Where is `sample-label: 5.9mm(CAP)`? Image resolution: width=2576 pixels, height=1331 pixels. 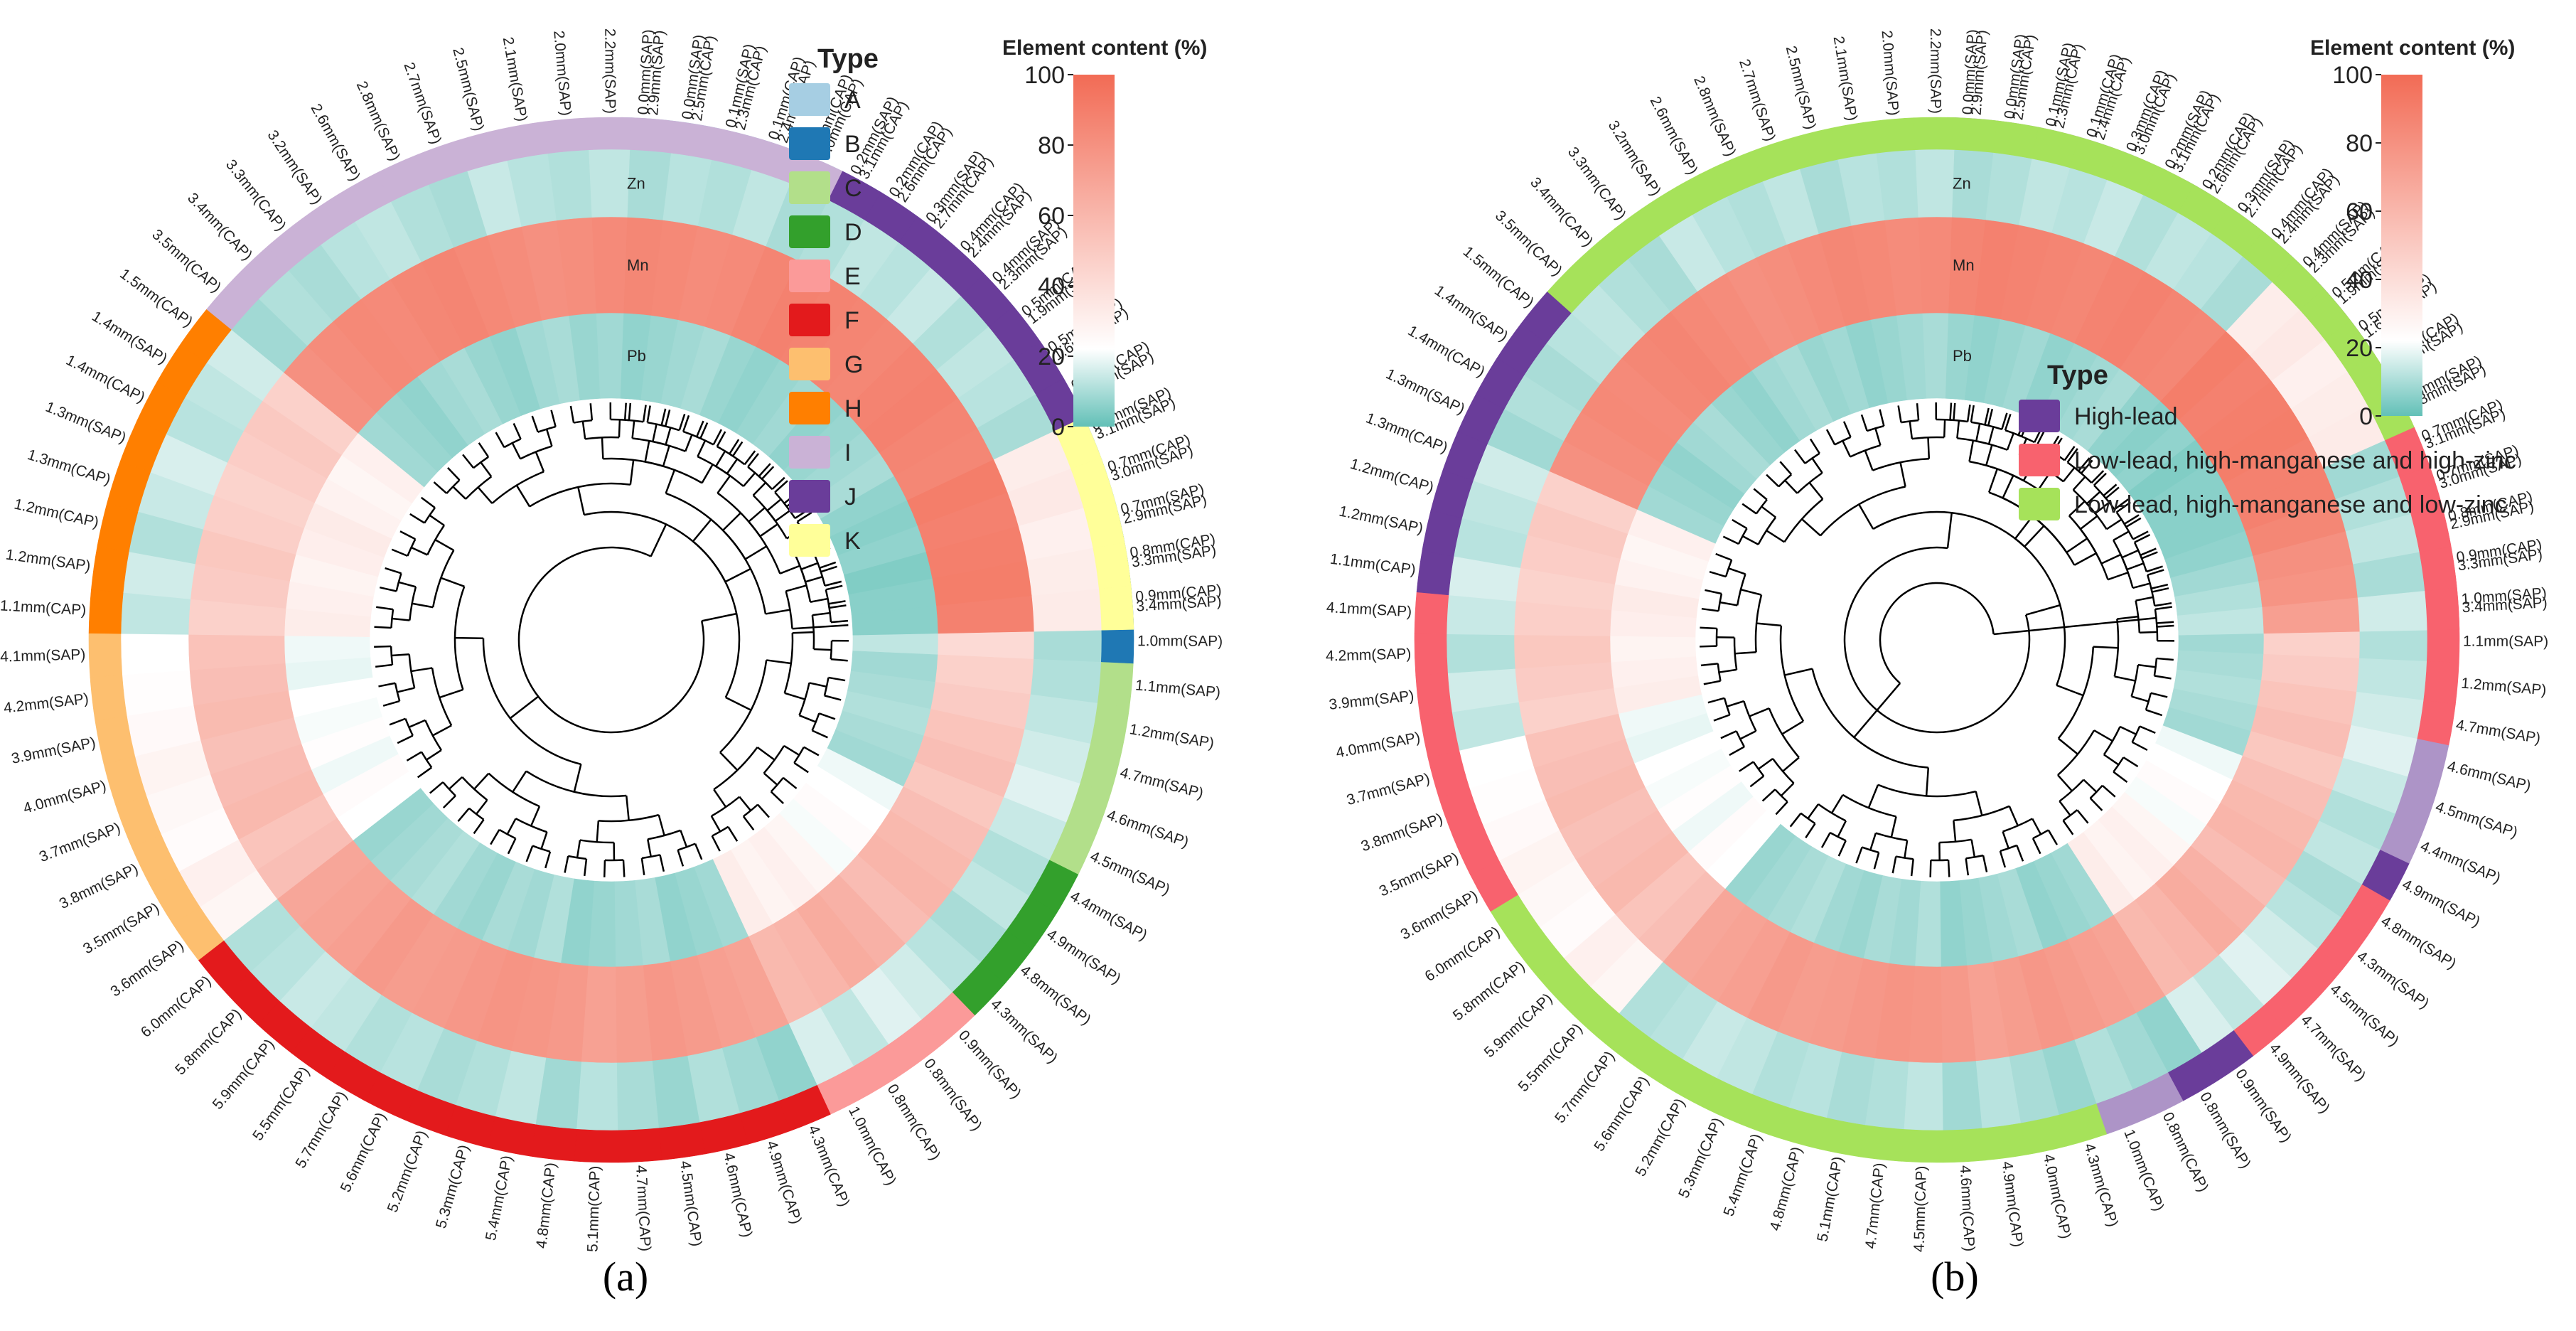
sample-label: 5.9mm(CAP) is located at coordinates (1518, 1026).